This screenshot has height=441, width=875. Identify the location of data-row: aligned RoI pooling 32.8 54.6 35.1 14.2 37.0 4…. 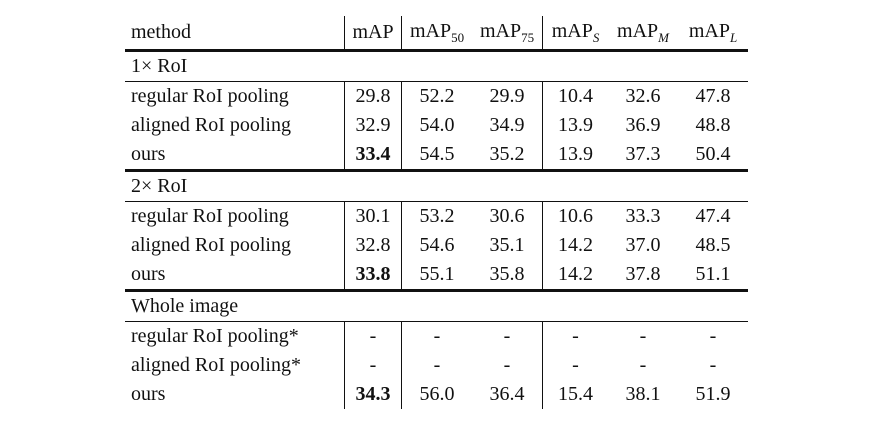
(436, 245).